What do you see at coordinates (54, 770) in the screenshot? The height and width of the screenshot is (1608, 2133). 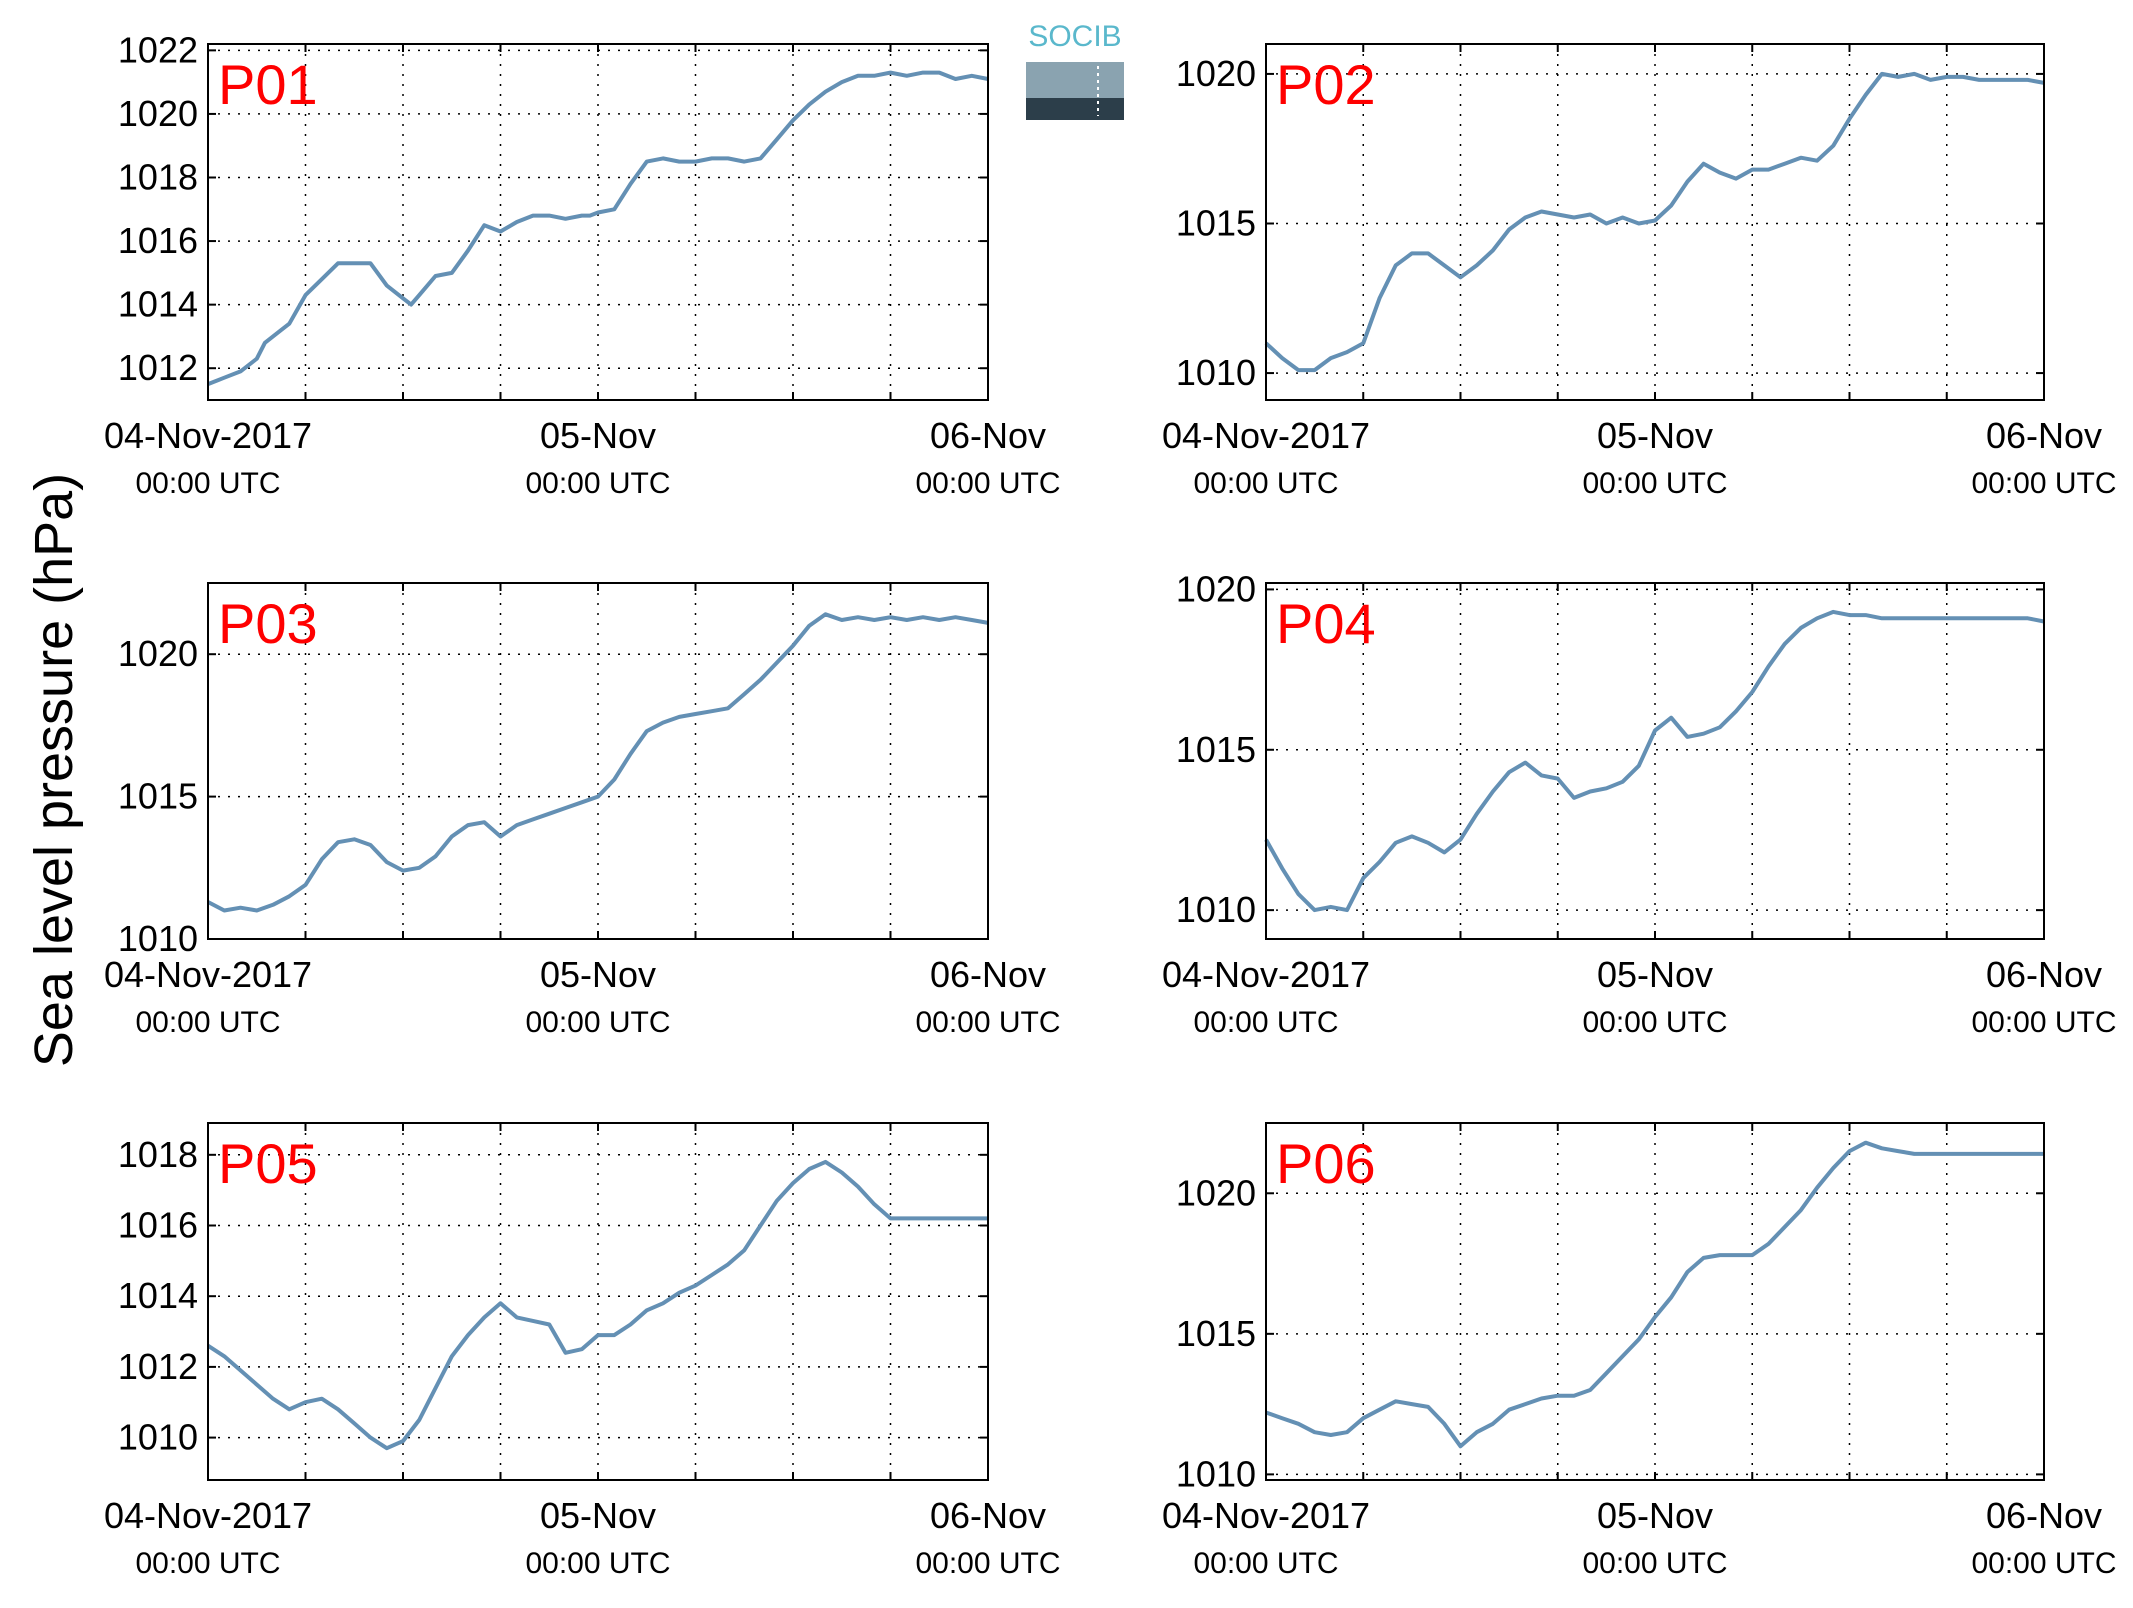 I see `y-axis-label: Sea level pressure (hPa)` at bounding box center [54, 770].